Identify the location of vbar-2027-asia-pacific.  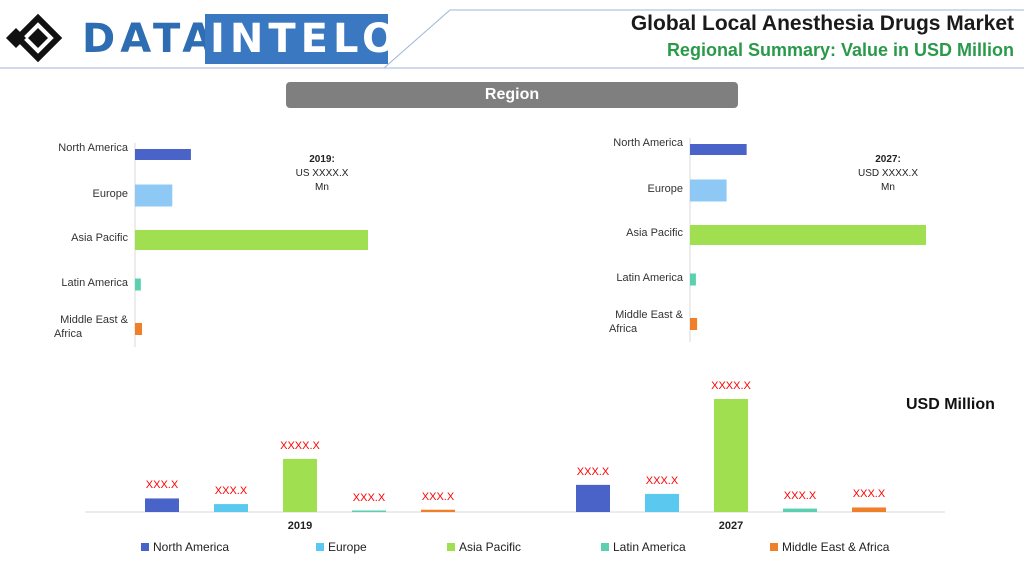
(731, 455).